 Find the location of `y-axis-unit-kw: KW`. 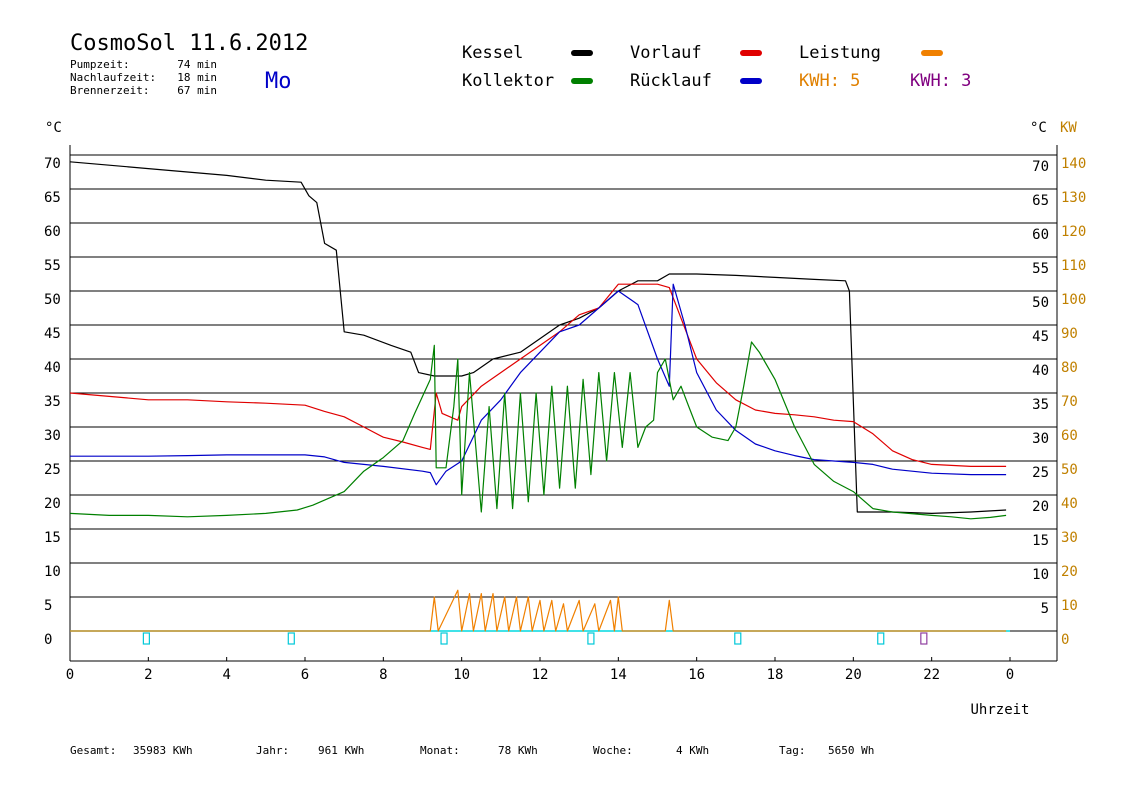

y-axis-unit-kw: KW is located at coordinates (1068, 128).